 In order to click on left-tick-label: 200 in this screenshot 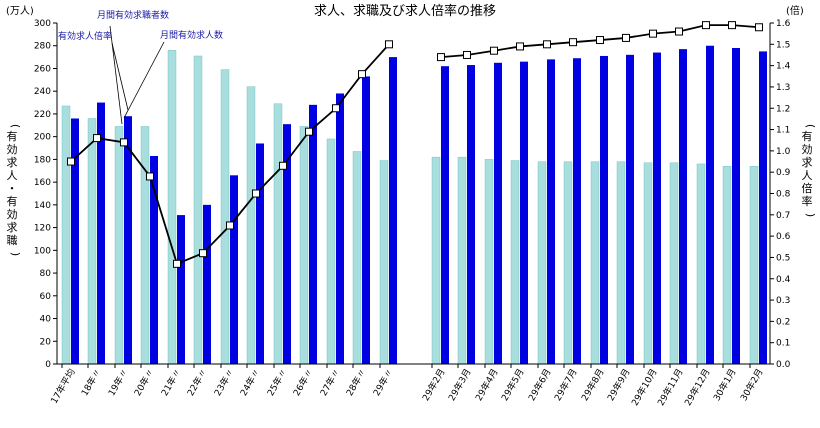, I will do `click(42, 138)`.